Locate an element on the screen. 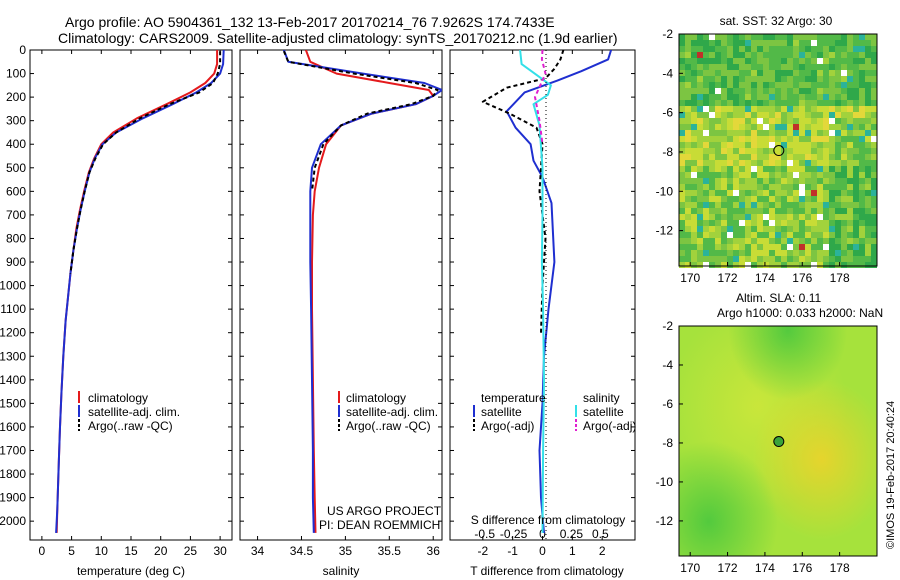 The width and height of the screenshot is (900, 580). y-tick-label: 1600 is located at coordinates (13, 427).